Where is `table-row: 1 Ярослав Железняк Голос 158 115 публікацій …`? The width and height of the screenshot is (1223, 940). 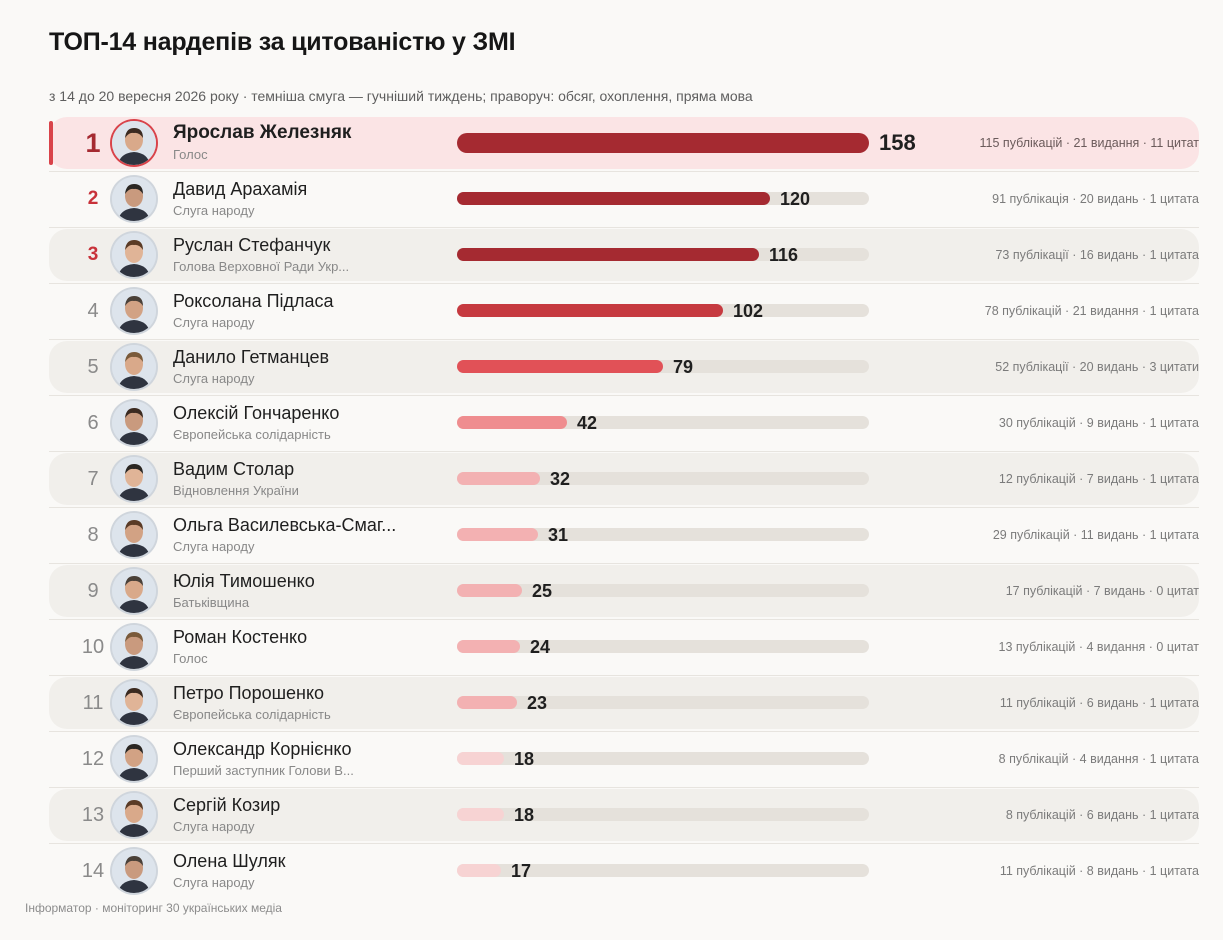 table-row: 1 Ярослав Железняк Голос 158 115 публікацій … is located at coordinates (624, 143).